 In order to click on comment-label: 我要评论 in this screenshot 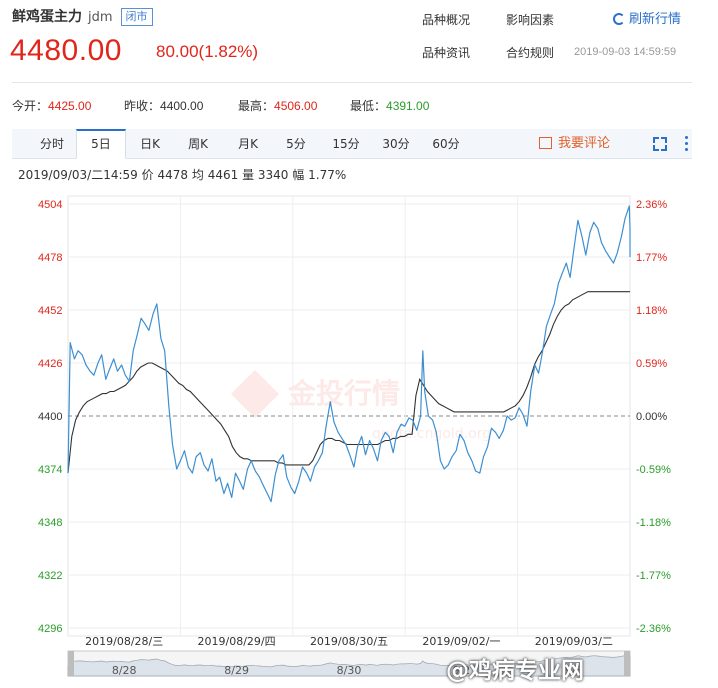, I will do `click(584, 143)`.